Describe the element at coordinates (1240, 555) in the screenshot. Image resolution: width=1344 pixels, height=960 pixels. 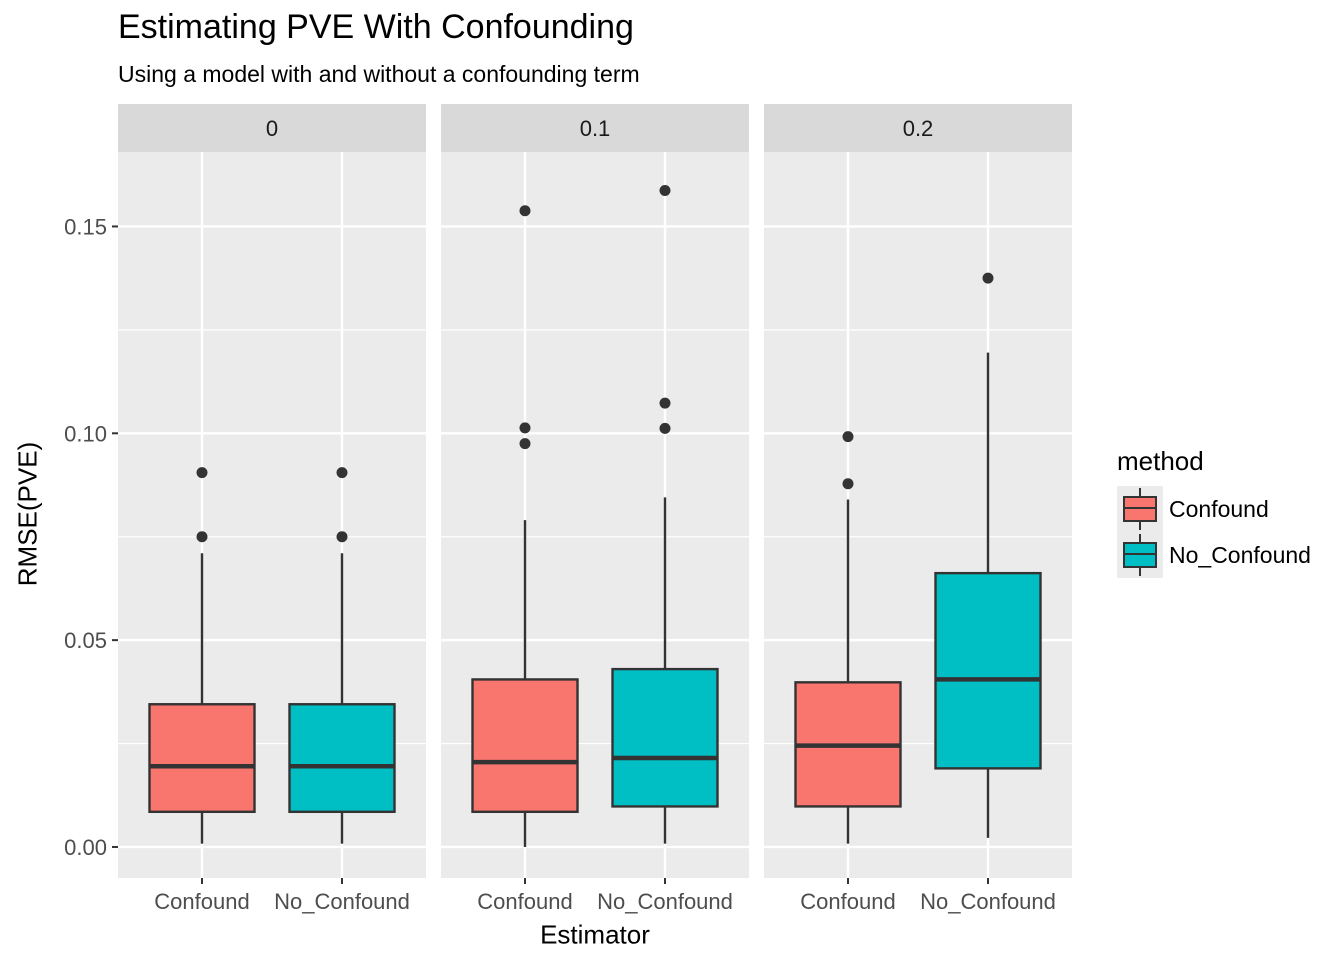
I see `legend-label-no-confound: No_Confound` at that location.